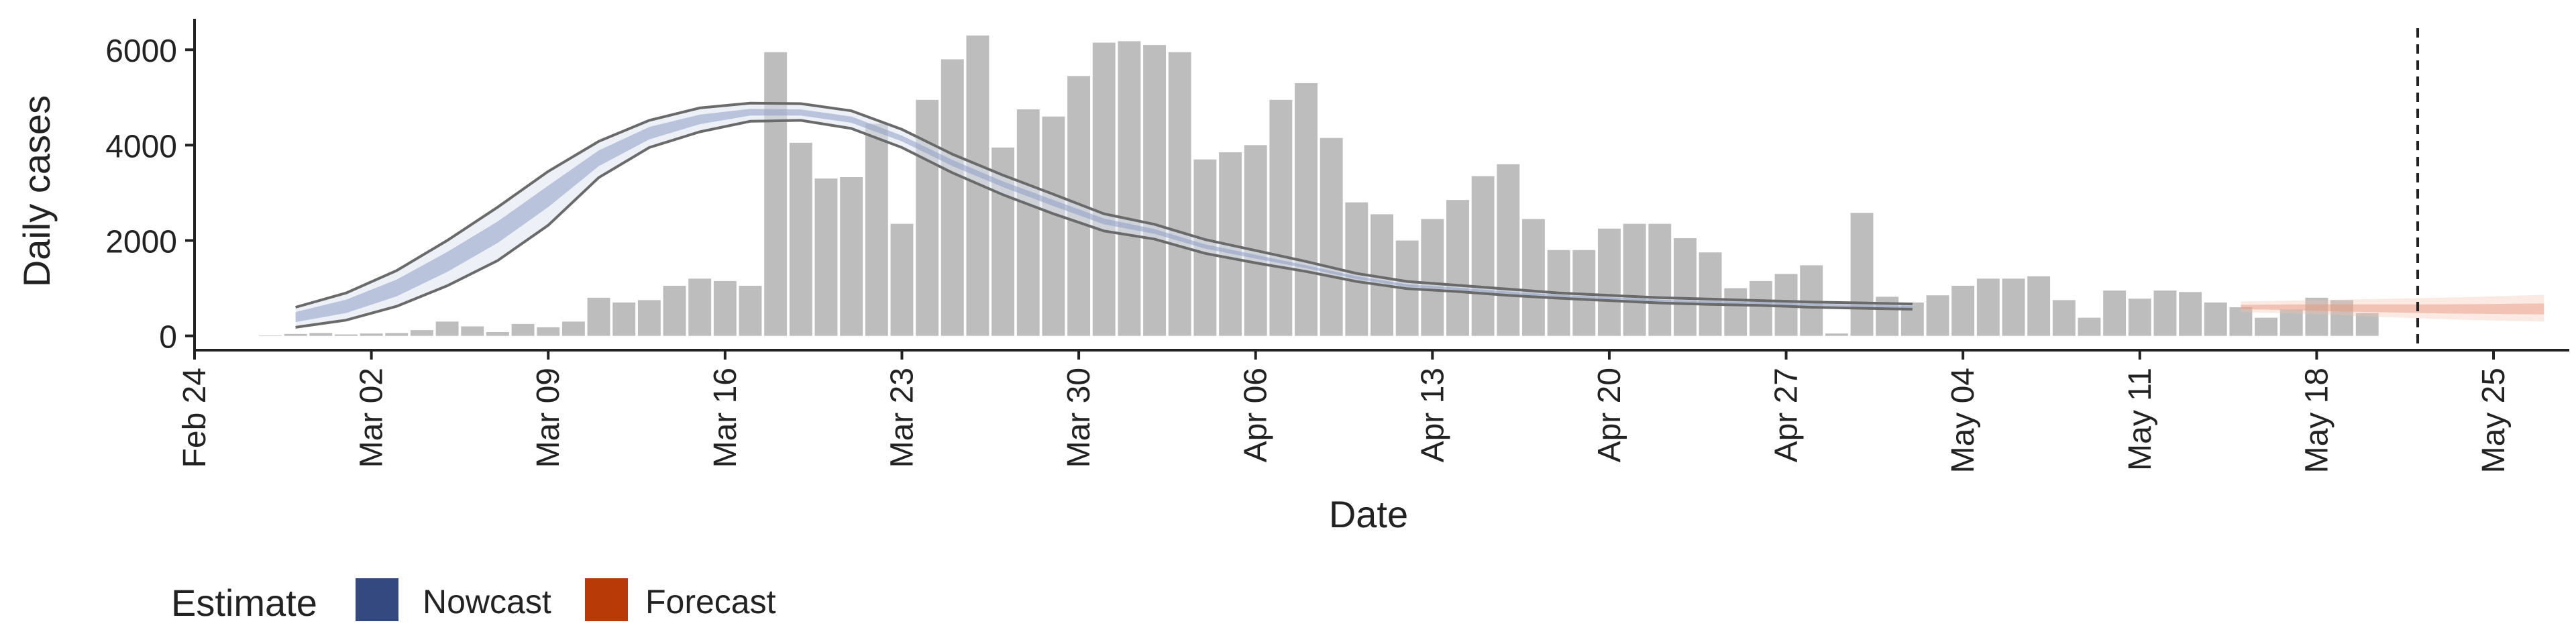 Image resolution: width=2576 pixels, height=644 pixels. What do you see at coordinates (244, 603) in the screenshot?
I see `legend-title: Estimate` at bounding box center [244, 603].